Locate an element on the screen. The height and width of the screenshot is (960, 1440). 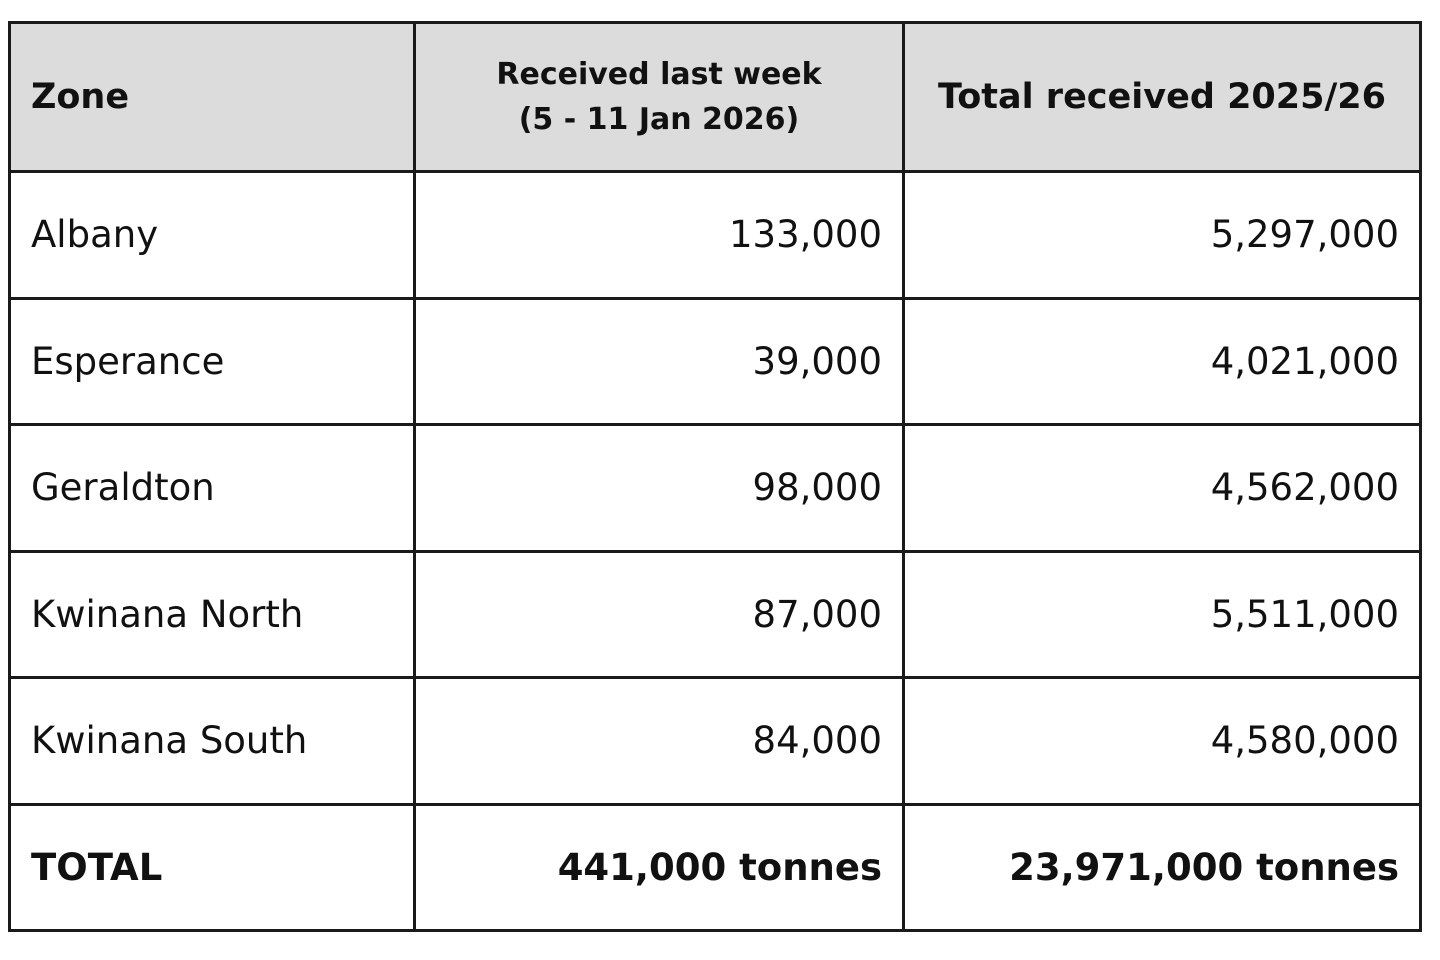
value-cell: 4,021,000 is located at coordinates (1162, 361).